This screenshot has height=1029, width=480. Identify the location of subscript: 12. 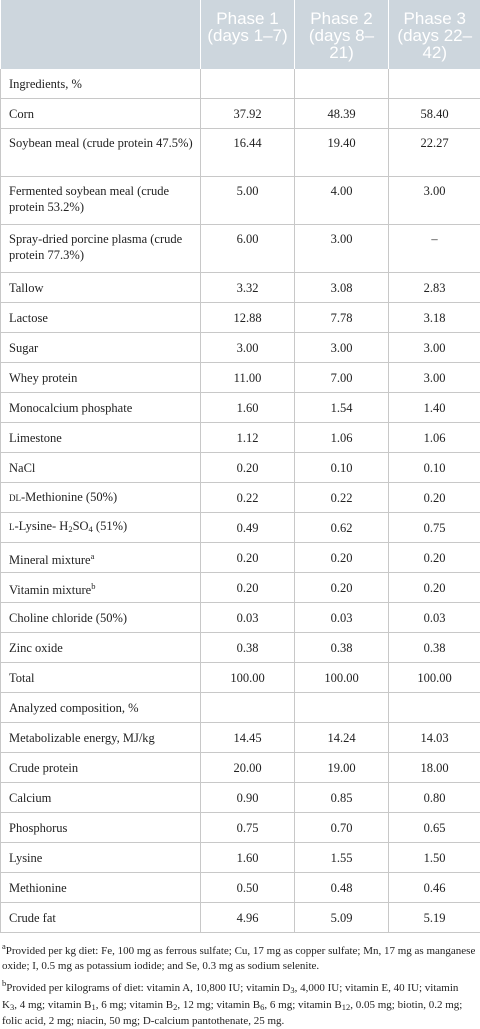
(346, 1007).